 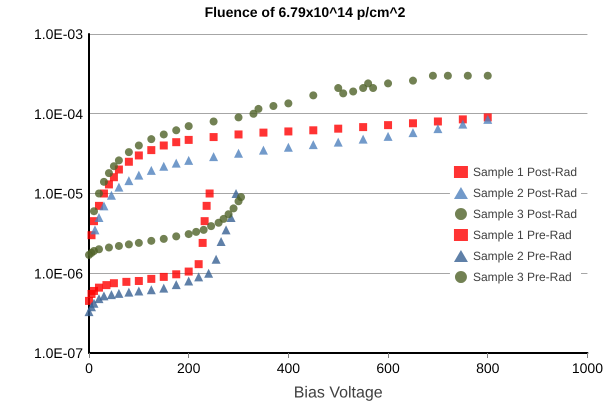 What do you see at coordinates (525, 214) in the screenshot?
I see `legend-label: Sample 3 Post-Rad` at bounding box center [525, 214].